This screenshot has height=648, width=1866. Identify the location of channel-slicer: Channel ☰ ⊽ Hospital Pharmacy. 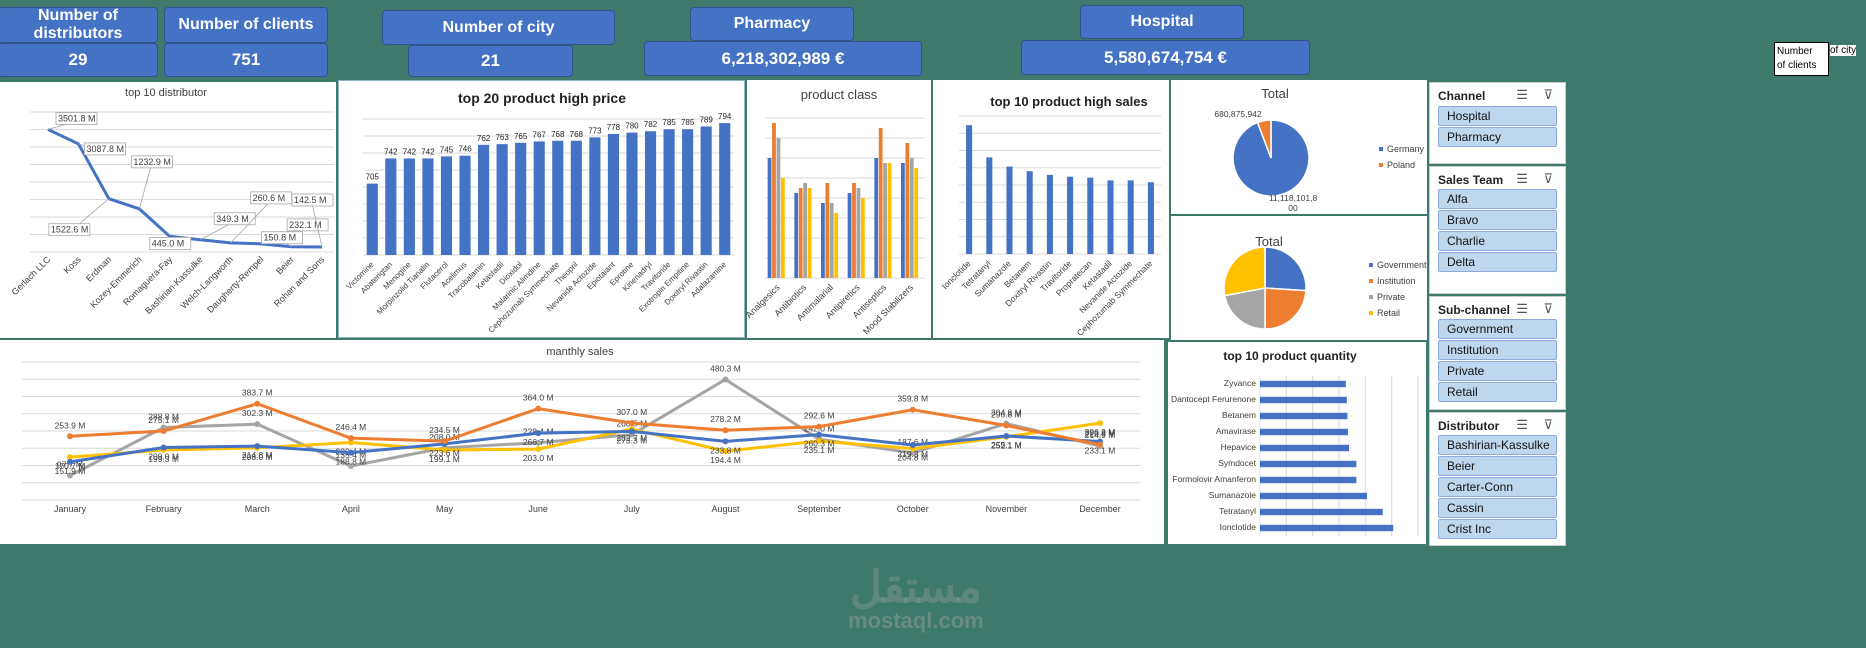
(1497, 123).